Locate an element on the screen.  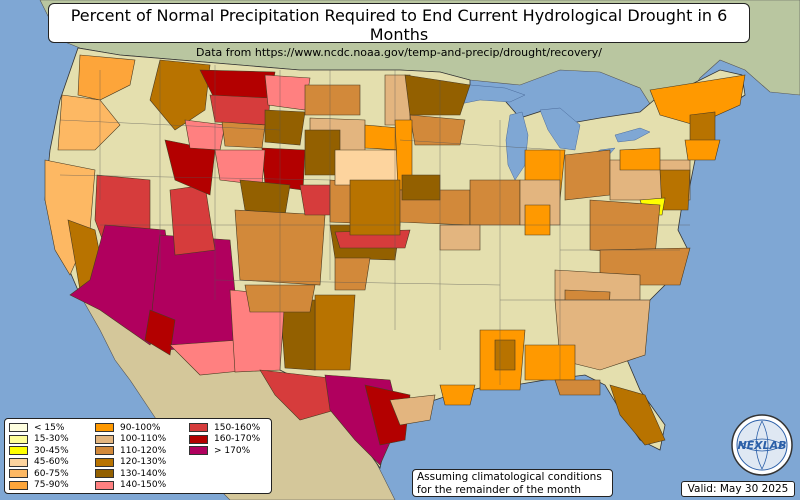
legend-item: 100-110% is located at coordinates (142, 440).